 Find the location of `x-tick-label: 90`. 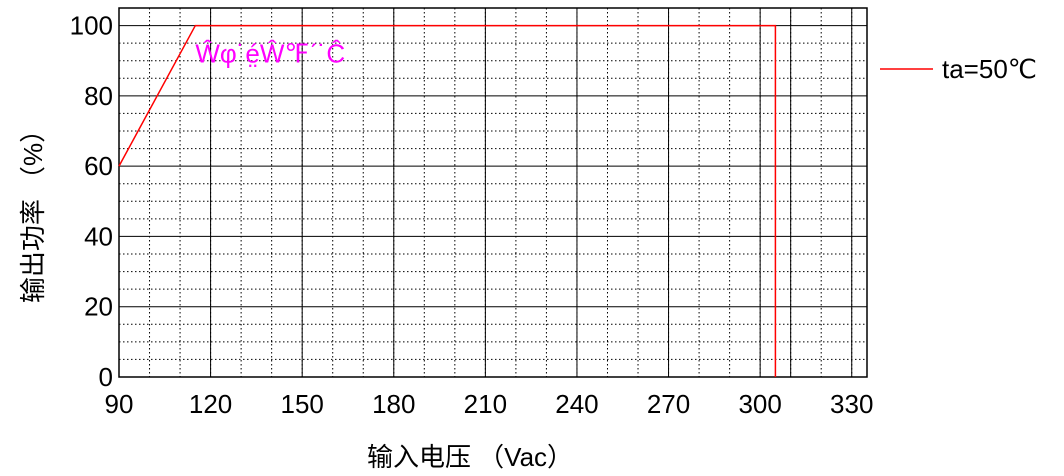

x-tick-label: 90 is located at coordinates (119, 404).